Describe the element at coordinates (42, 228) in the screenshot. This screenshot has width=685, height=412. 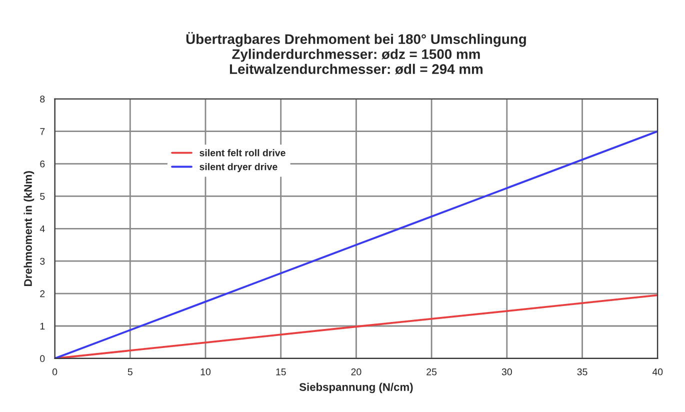
I see `y-tick-label: 4` at that location.